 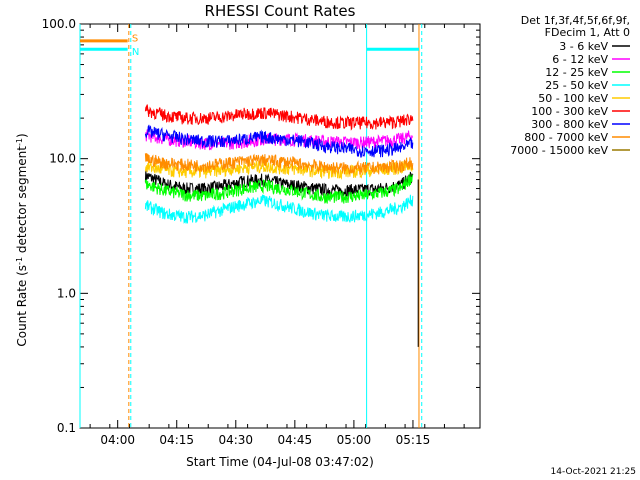 What do you see at coordinates (559, 150) in the screenshot?
I see `legend-label: 7000 - 15000 keV` at bounding box center [559, 150].